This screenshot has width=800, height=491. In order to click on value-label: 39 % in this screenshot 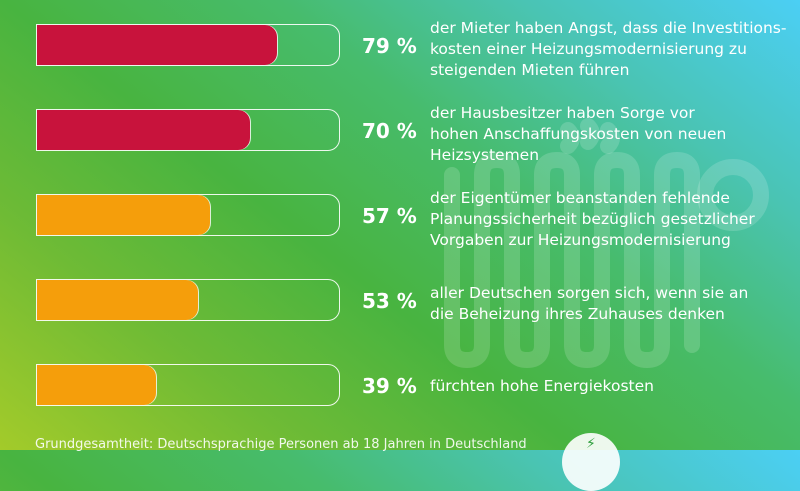, I will do `click(389, 386)`.